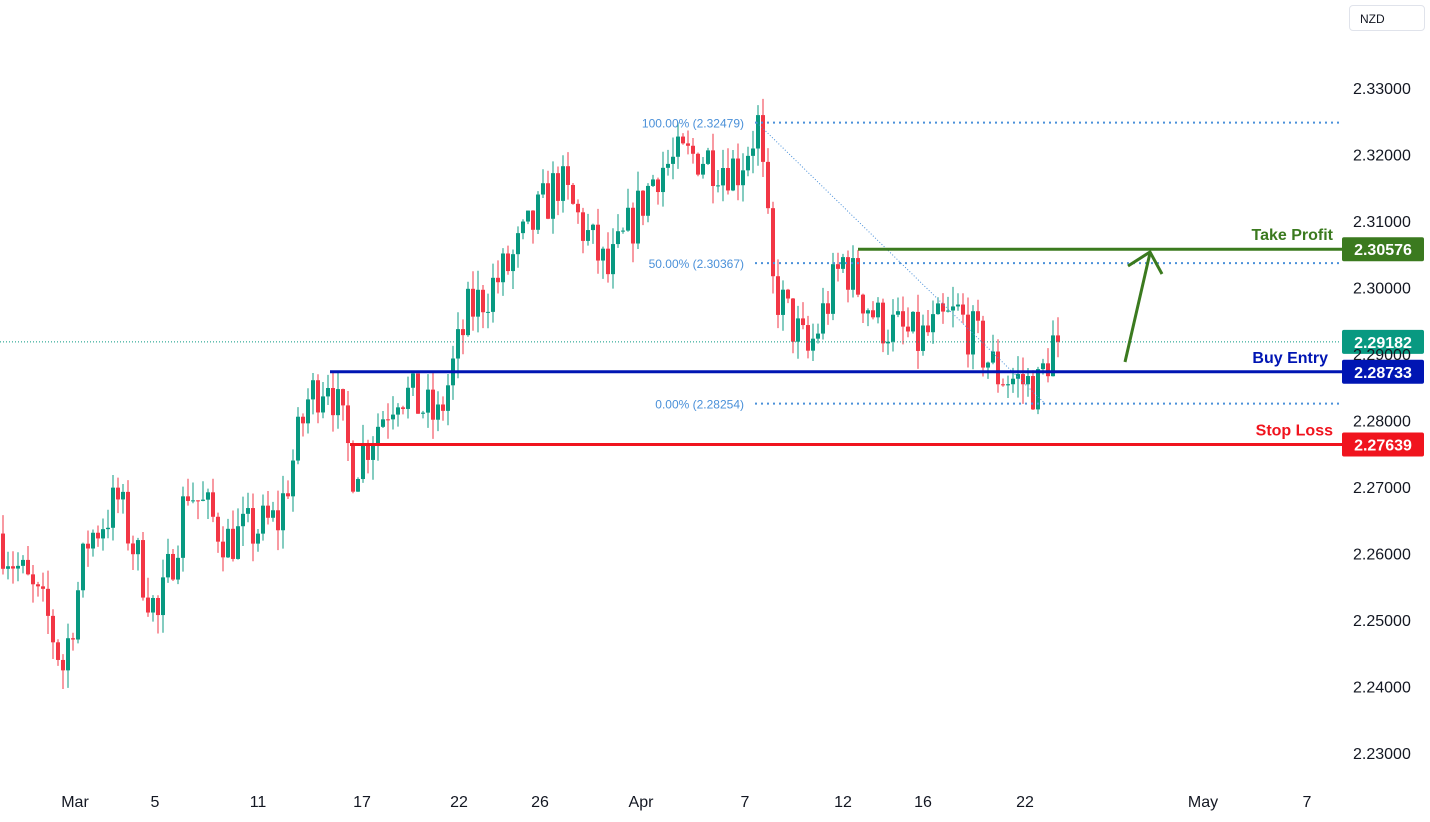 The height and width of the screenshot is (822, 1430). Describe the element at coordinates (1382, 222) in the screenshot. I see `price-tick: 2.31000` at that location.